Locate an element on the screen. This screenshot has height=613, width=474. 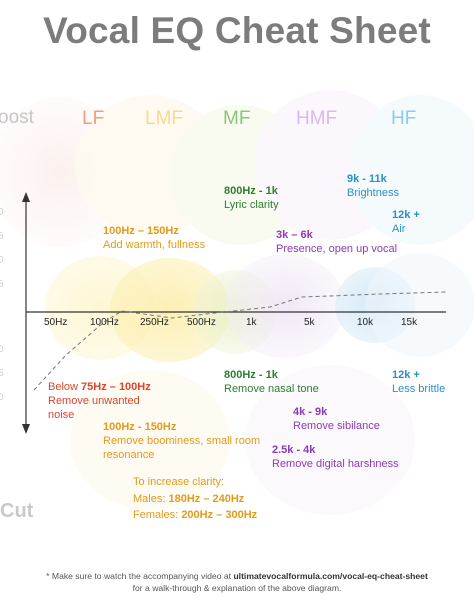
cut-hmf-sibilance-range: 4k - 9k is located at coordinates (310, 412).